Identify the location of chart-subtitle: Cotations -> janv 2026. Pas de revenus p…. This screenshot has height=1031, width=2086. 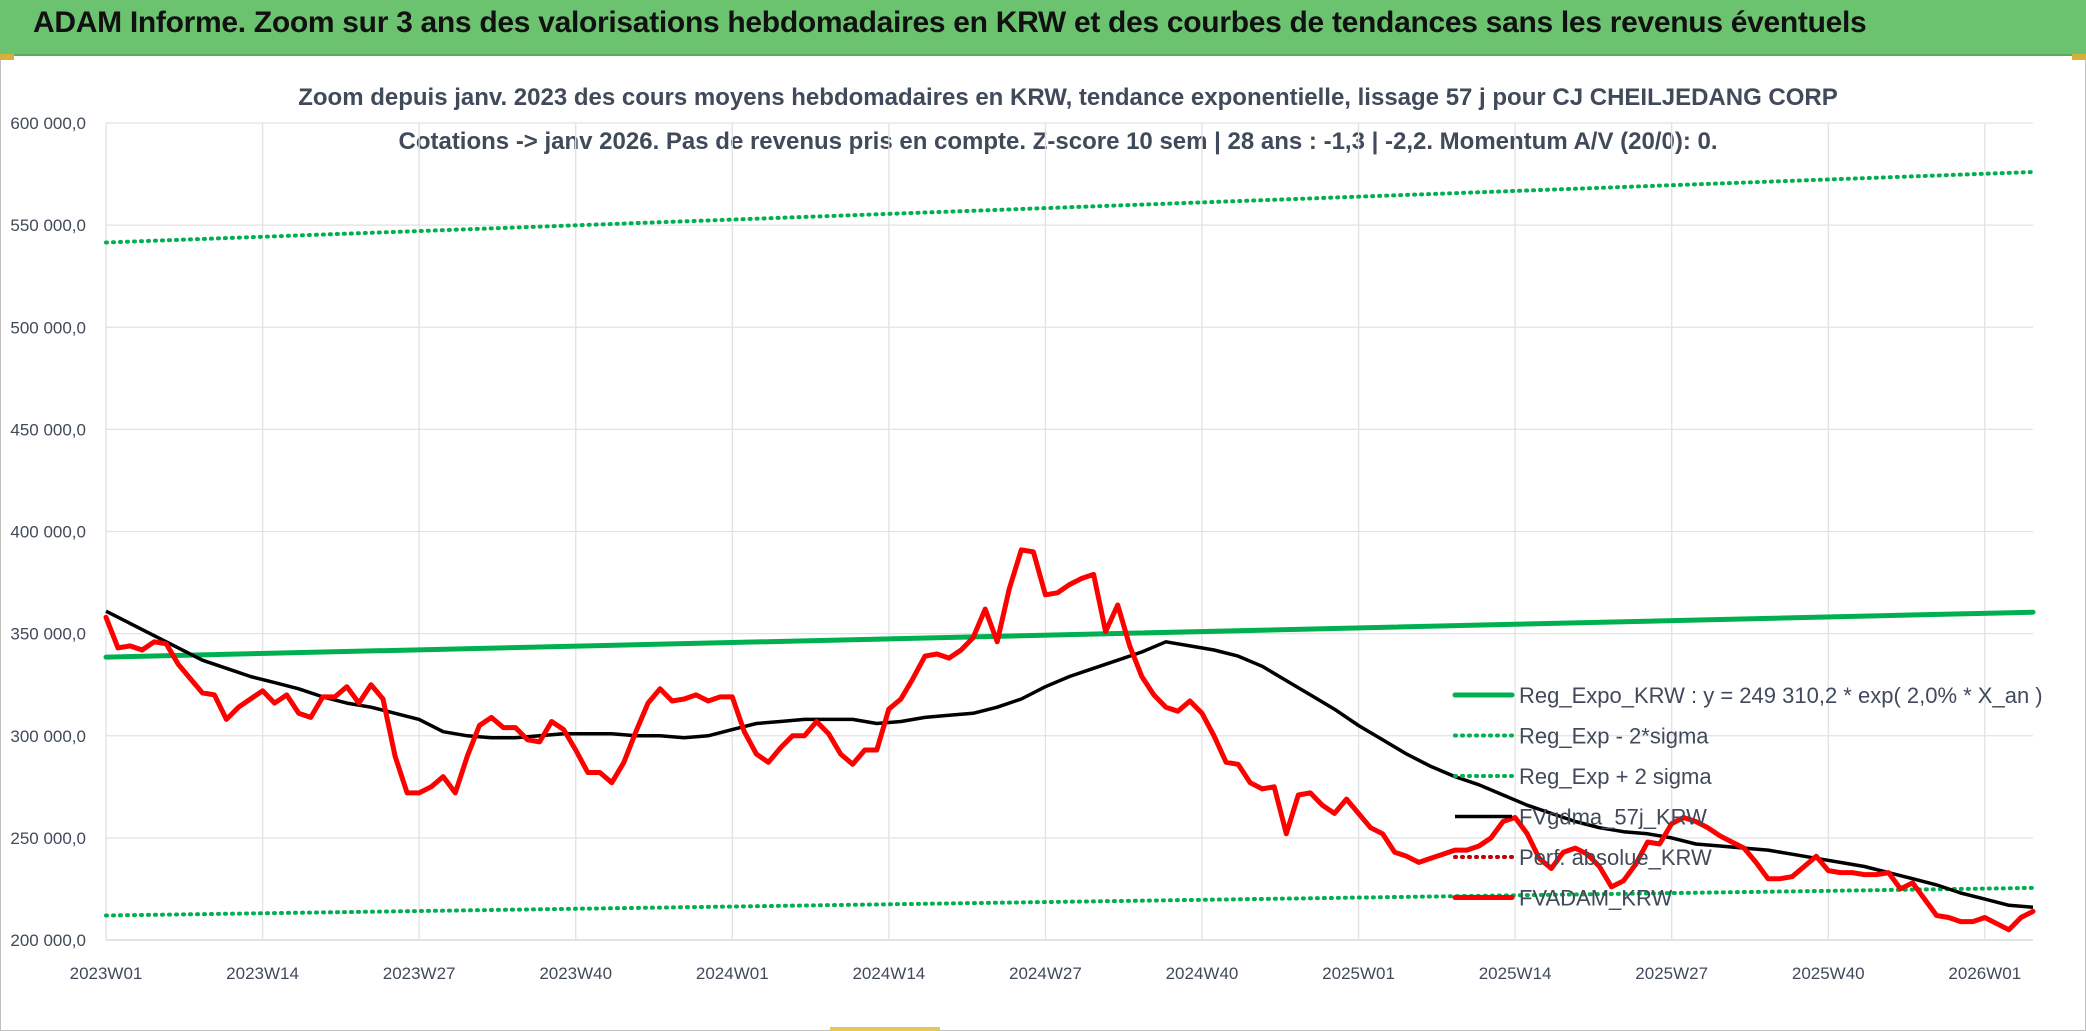
(1058, 141).